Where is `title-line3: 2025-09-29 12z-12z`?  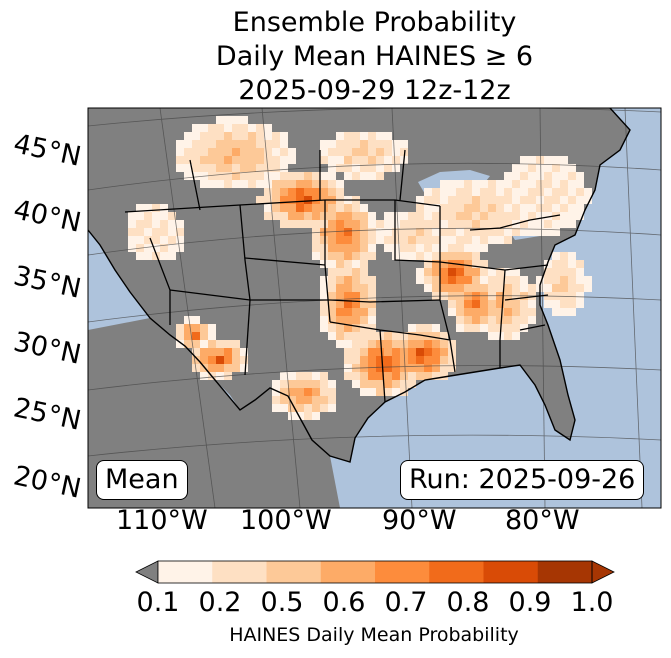
title-line3: 2025-09-29 12z-12z is located at coordinates (374, 90).